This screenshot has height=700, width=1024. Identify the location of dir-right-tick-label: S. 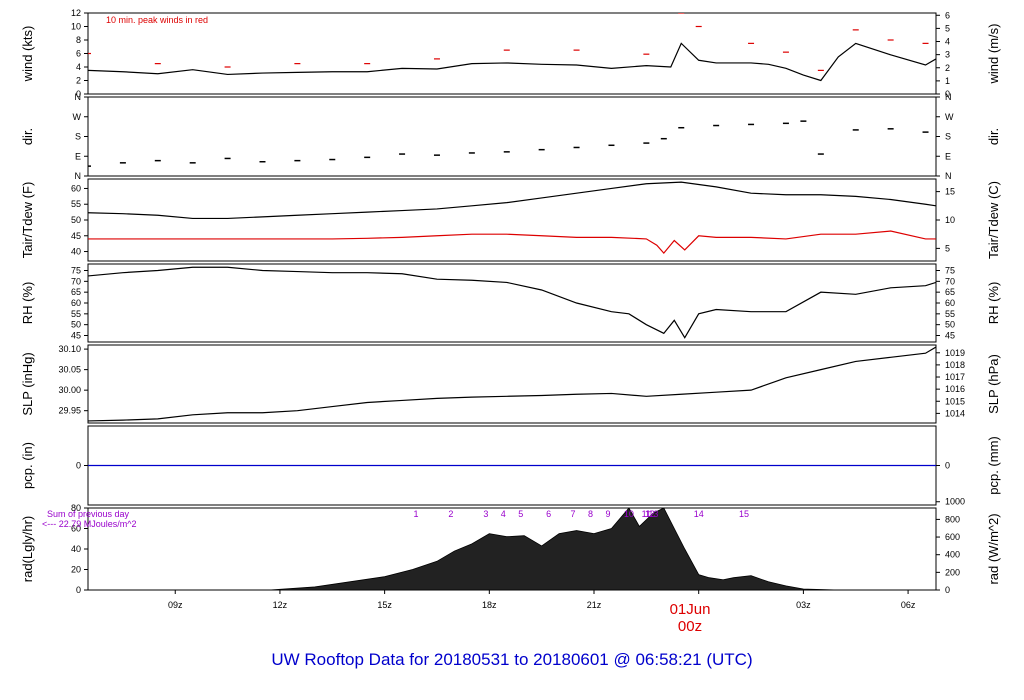
(948, 137).